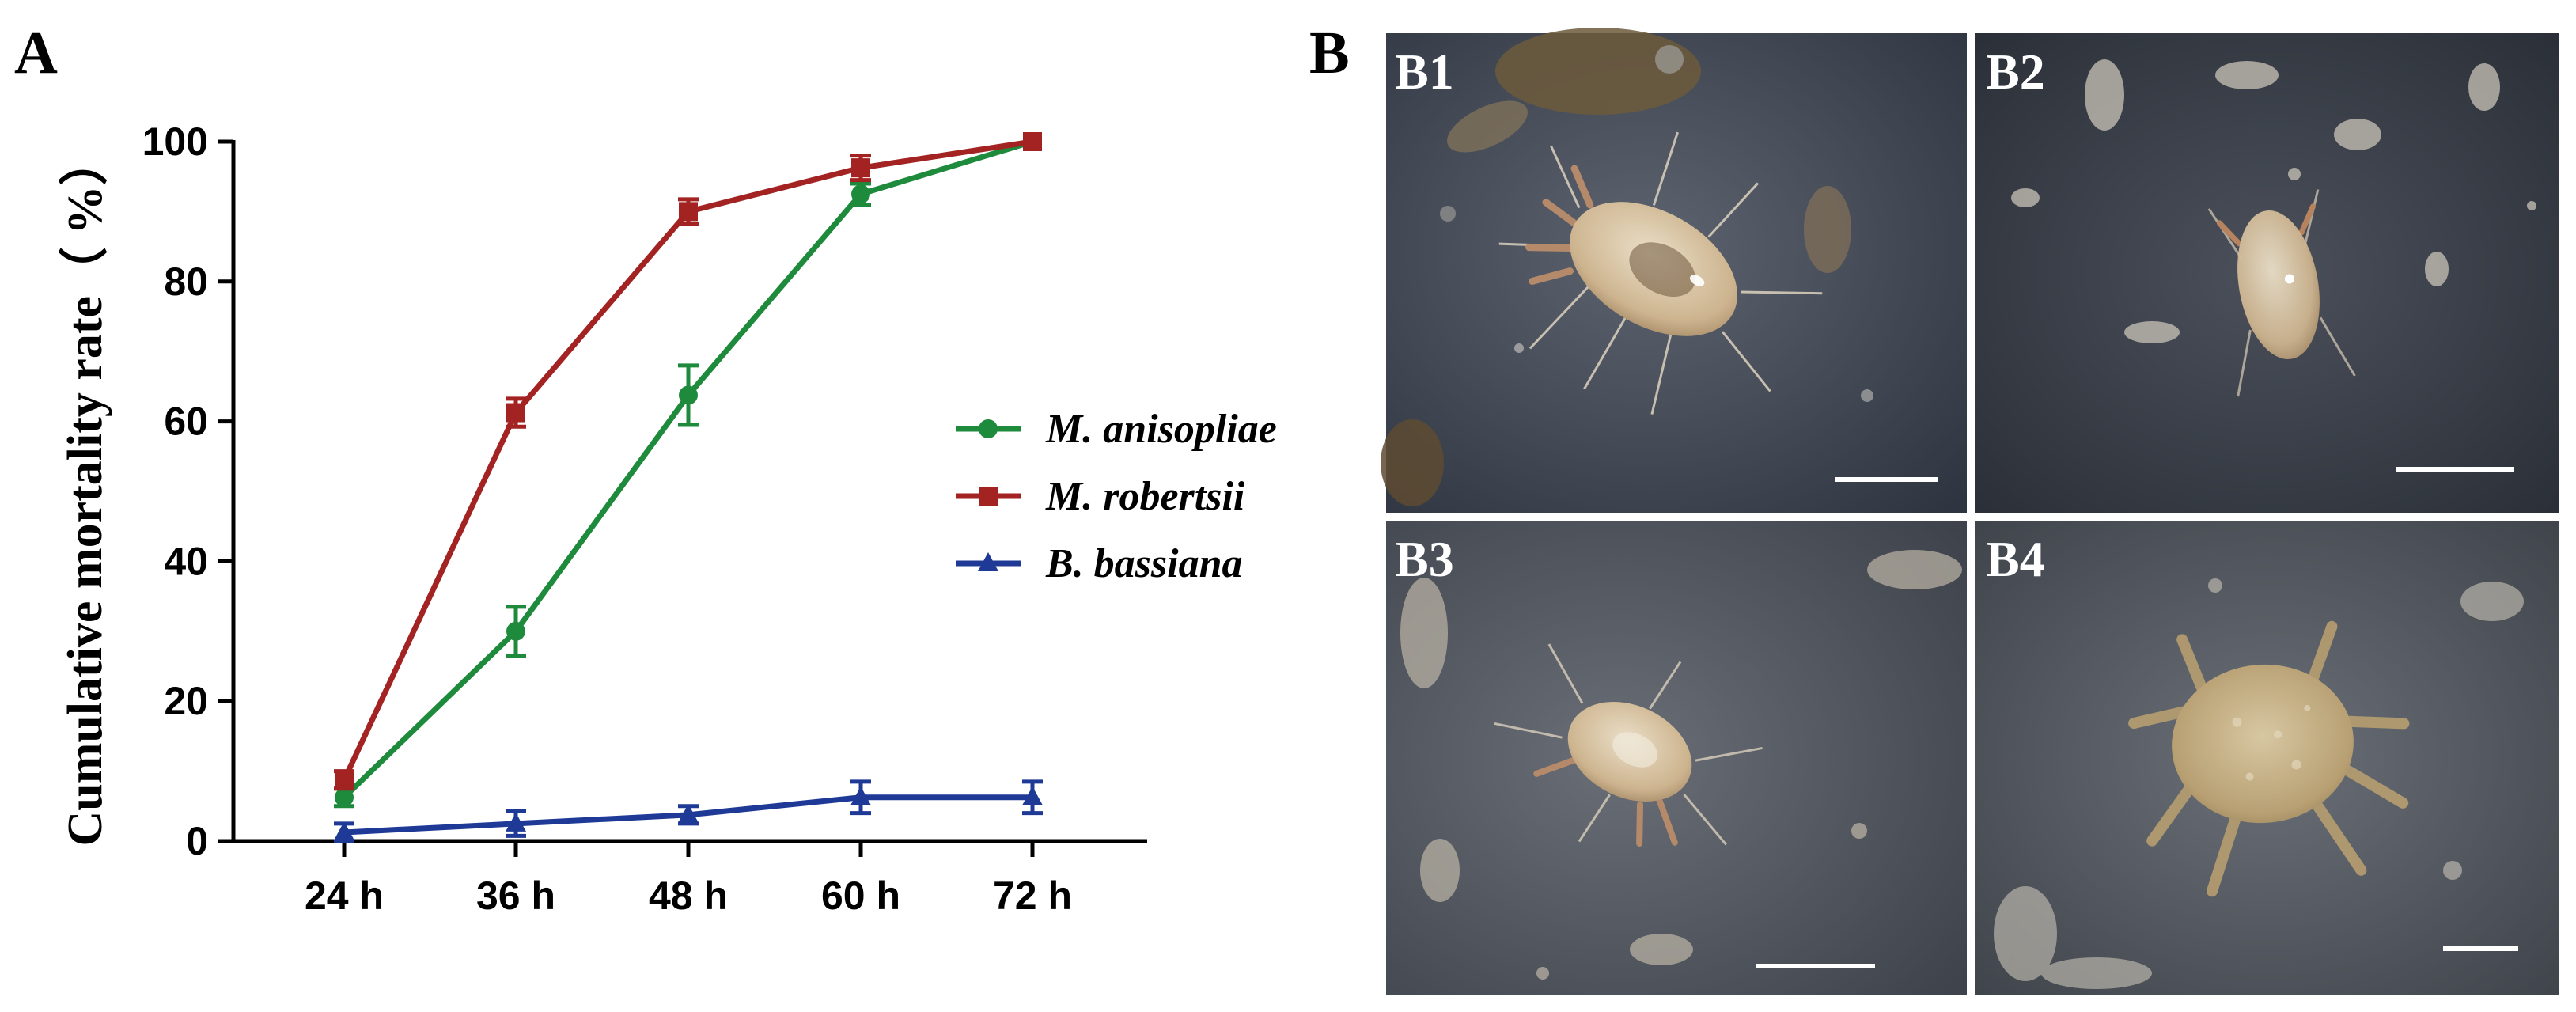 The width and height of the screenshot is (2576, 1012). I want to click on y-tick-label: 60, so click(186, 422).